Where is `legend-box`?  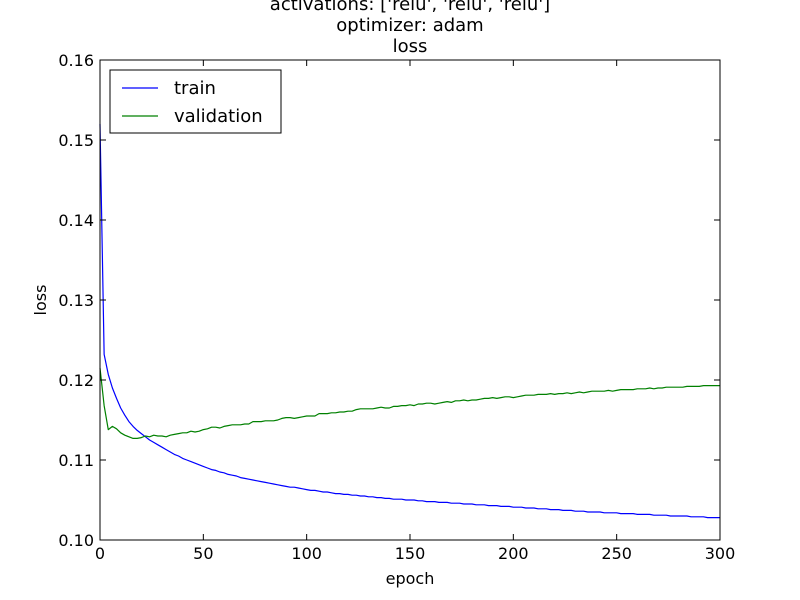
legend-box is located at coordinates (195, 101).